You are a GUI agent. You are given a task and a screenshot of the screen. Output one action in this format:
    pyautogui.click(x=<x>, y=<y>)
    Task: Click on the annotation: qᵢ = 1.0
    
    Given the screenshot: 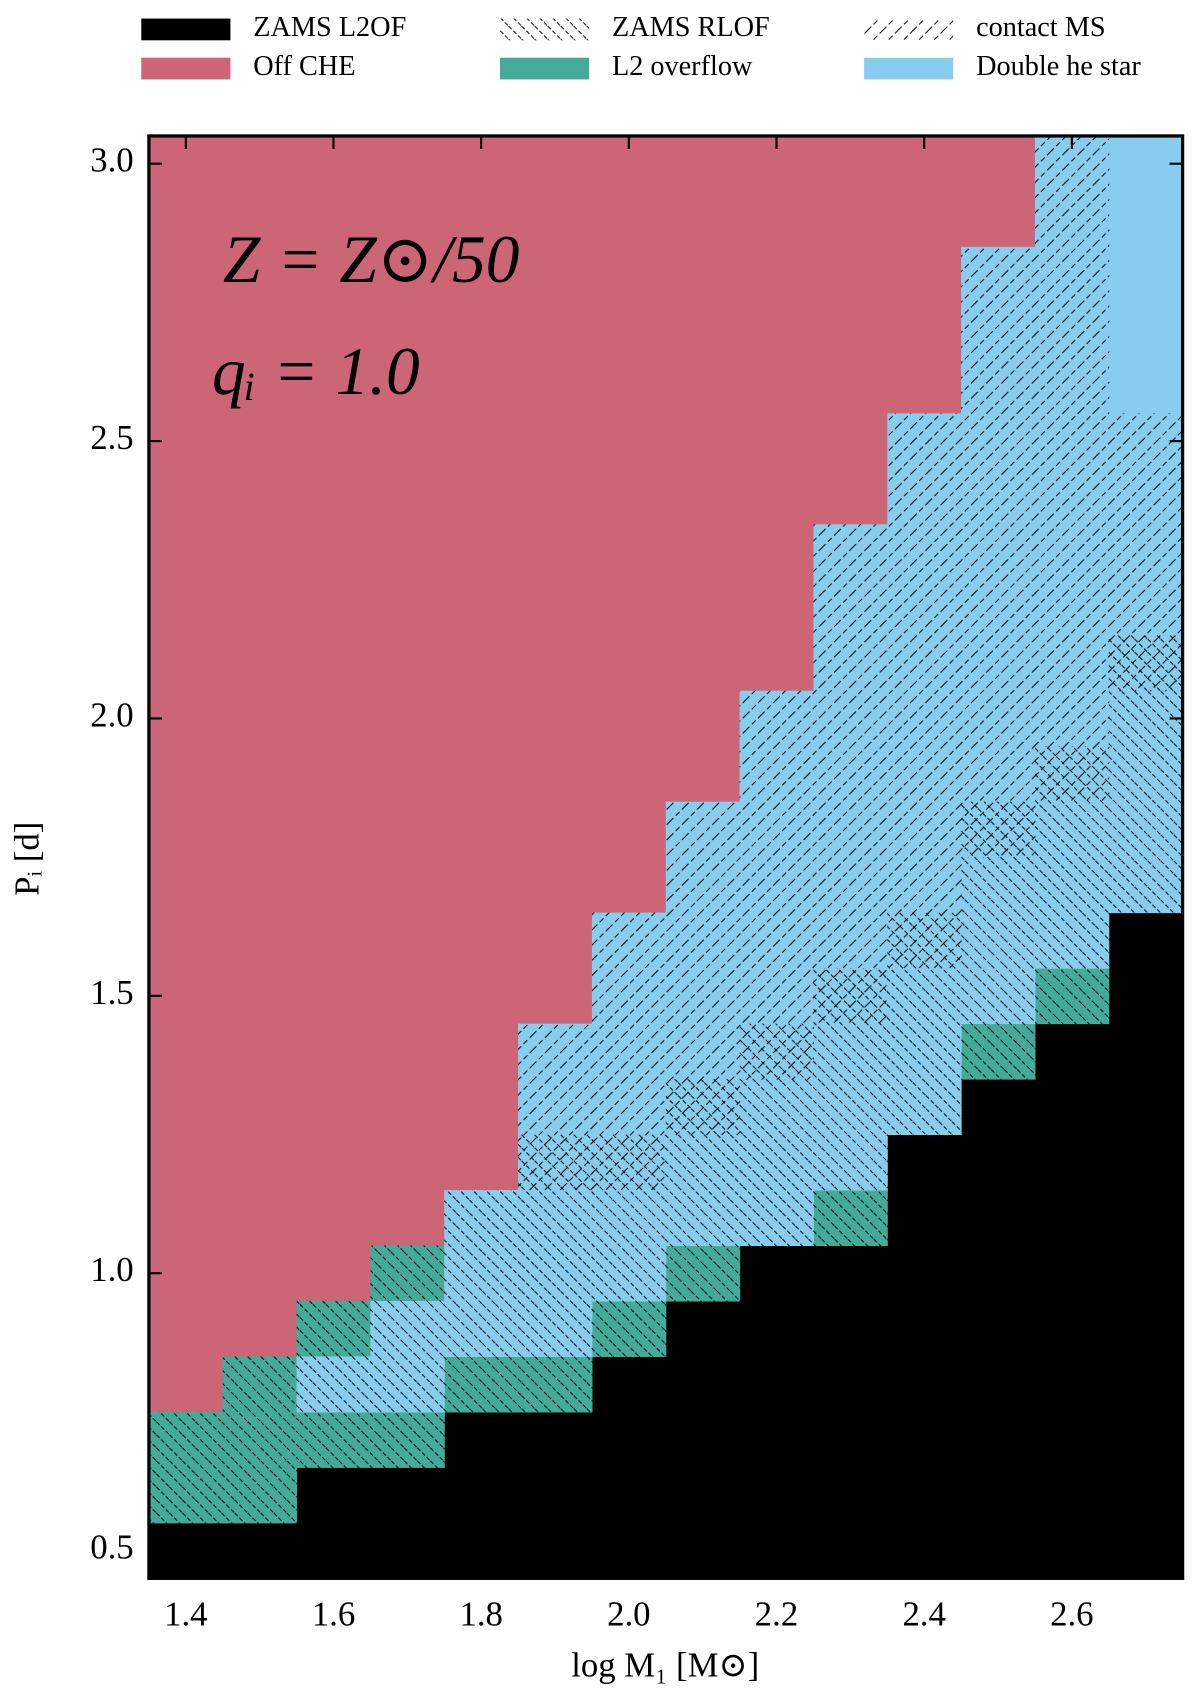 What is the action you would take?
    pyautogui.click(x=316, y=371)
    